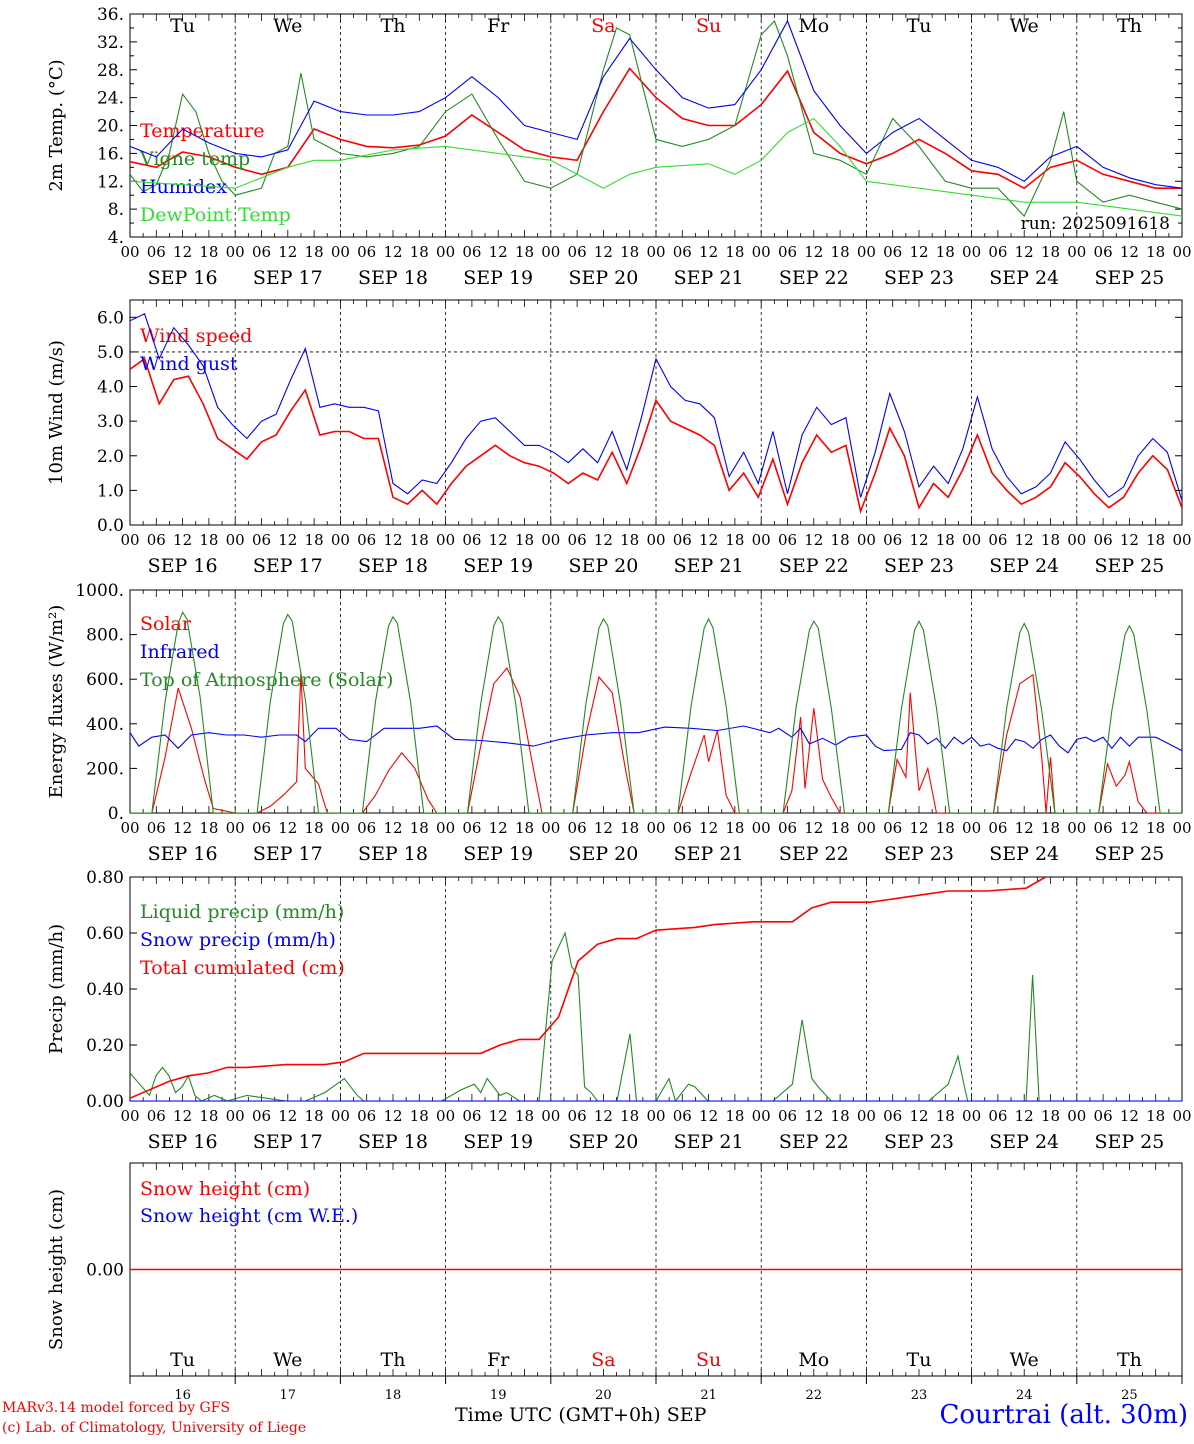 This screenshot has width=1194, height=1444. Describe the element at coordinates (498, 1395) in the screenshot. I see `day-number-label: 19` at that location.